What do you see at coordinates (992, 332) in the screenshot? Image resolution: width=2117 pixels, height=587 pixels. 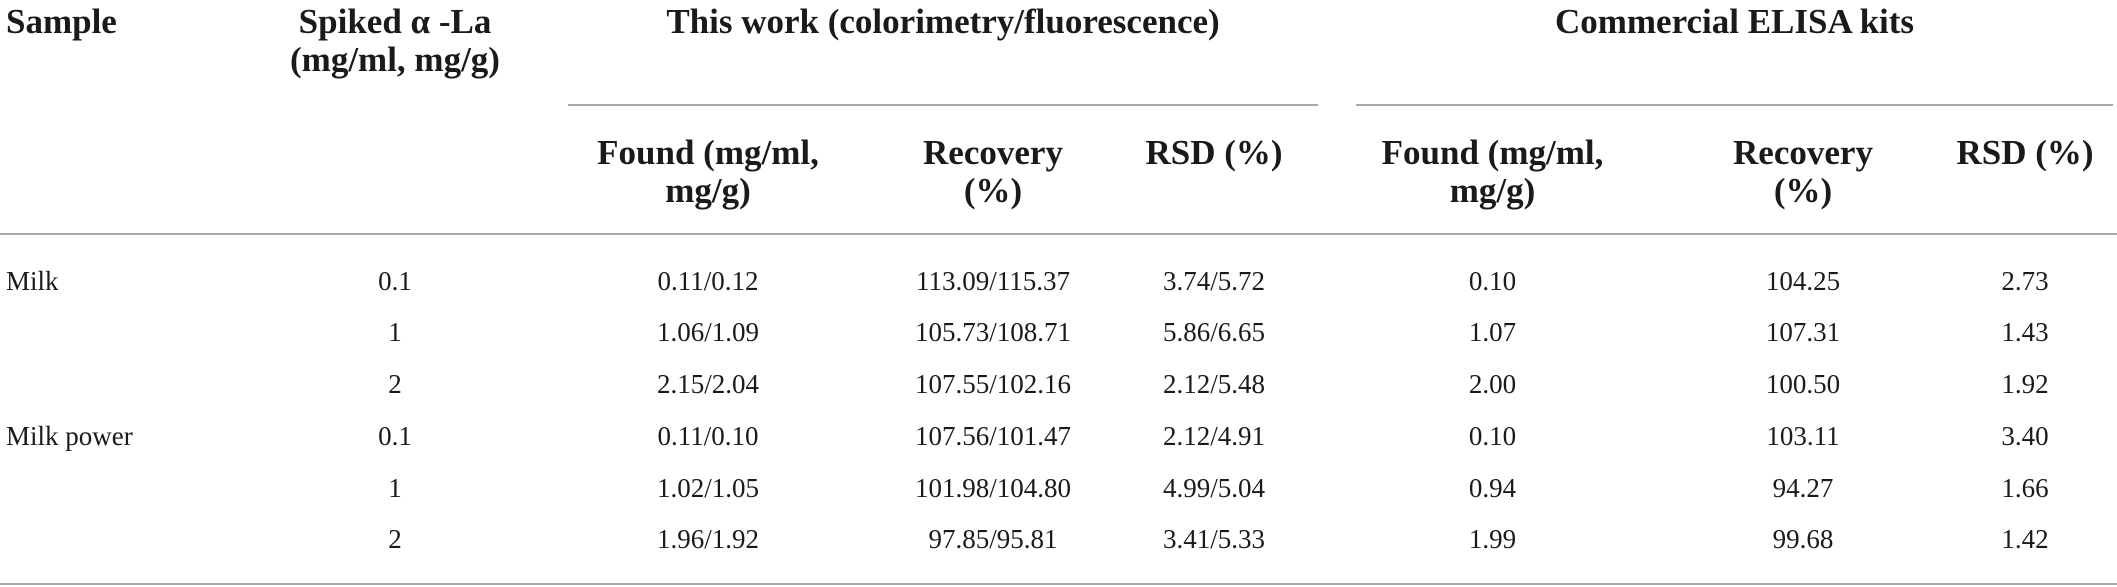 I see `cell-tw-recovery: 105.73/108.71` at bounding box center [992, 332].